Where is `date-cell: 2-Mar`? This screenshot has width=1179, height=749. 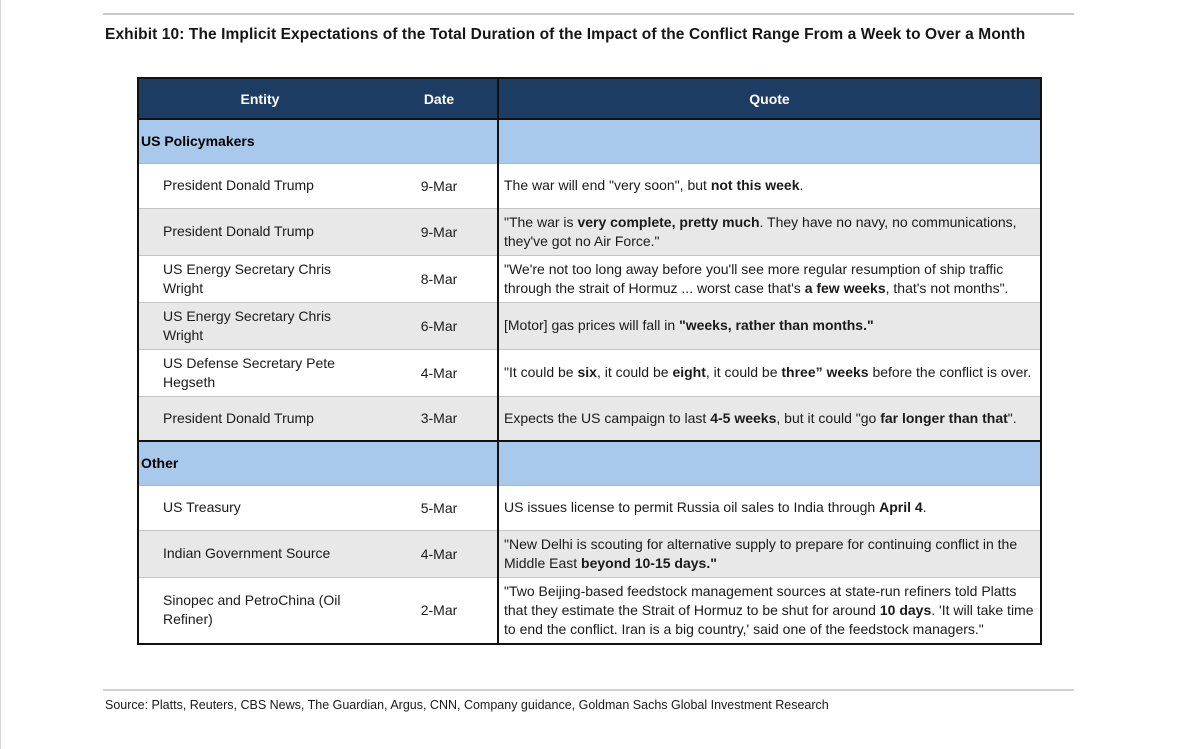 date-cell: 2-Mar is located at coordinates (439, 610).